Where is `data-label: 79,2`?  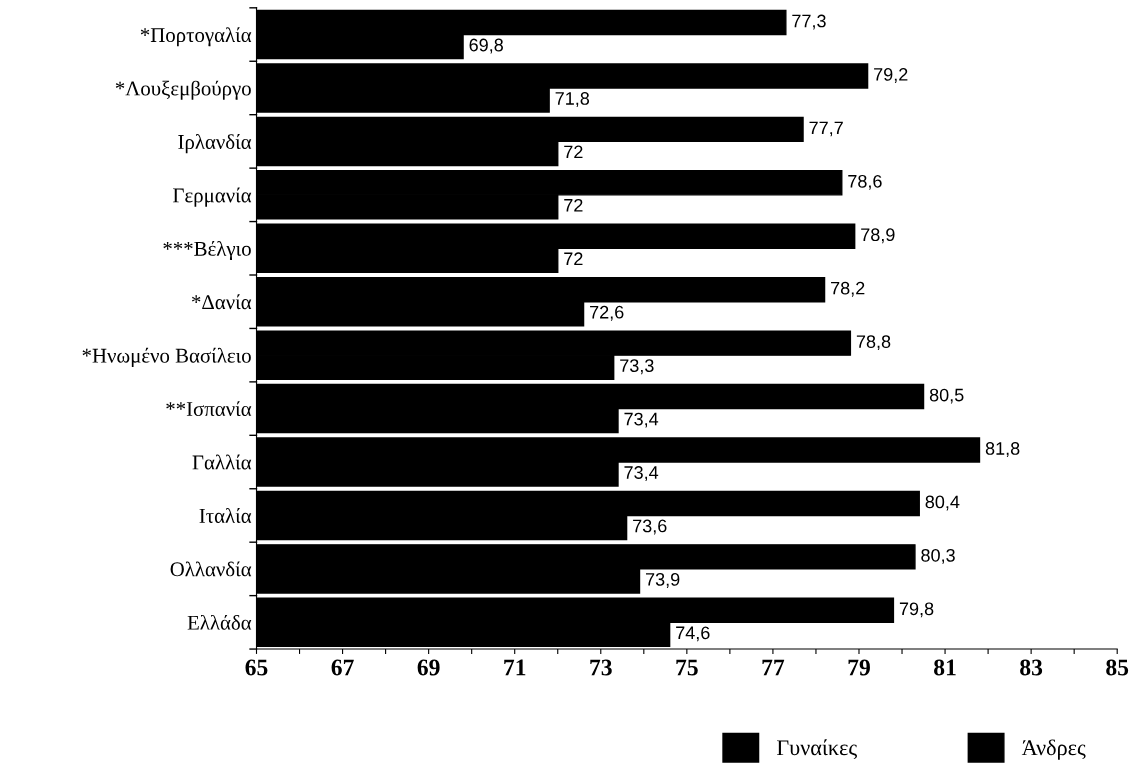
data-label: 79,2 is located at coordinates (891, 75).